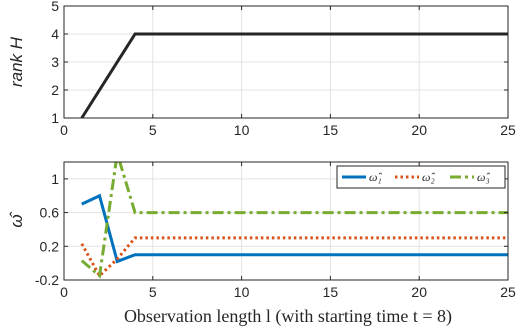 This screenshot has width=516, height=329. Describe the element at coordinates (55, 90) in the screenshot. I see `y-tick-label: 2` at that location.